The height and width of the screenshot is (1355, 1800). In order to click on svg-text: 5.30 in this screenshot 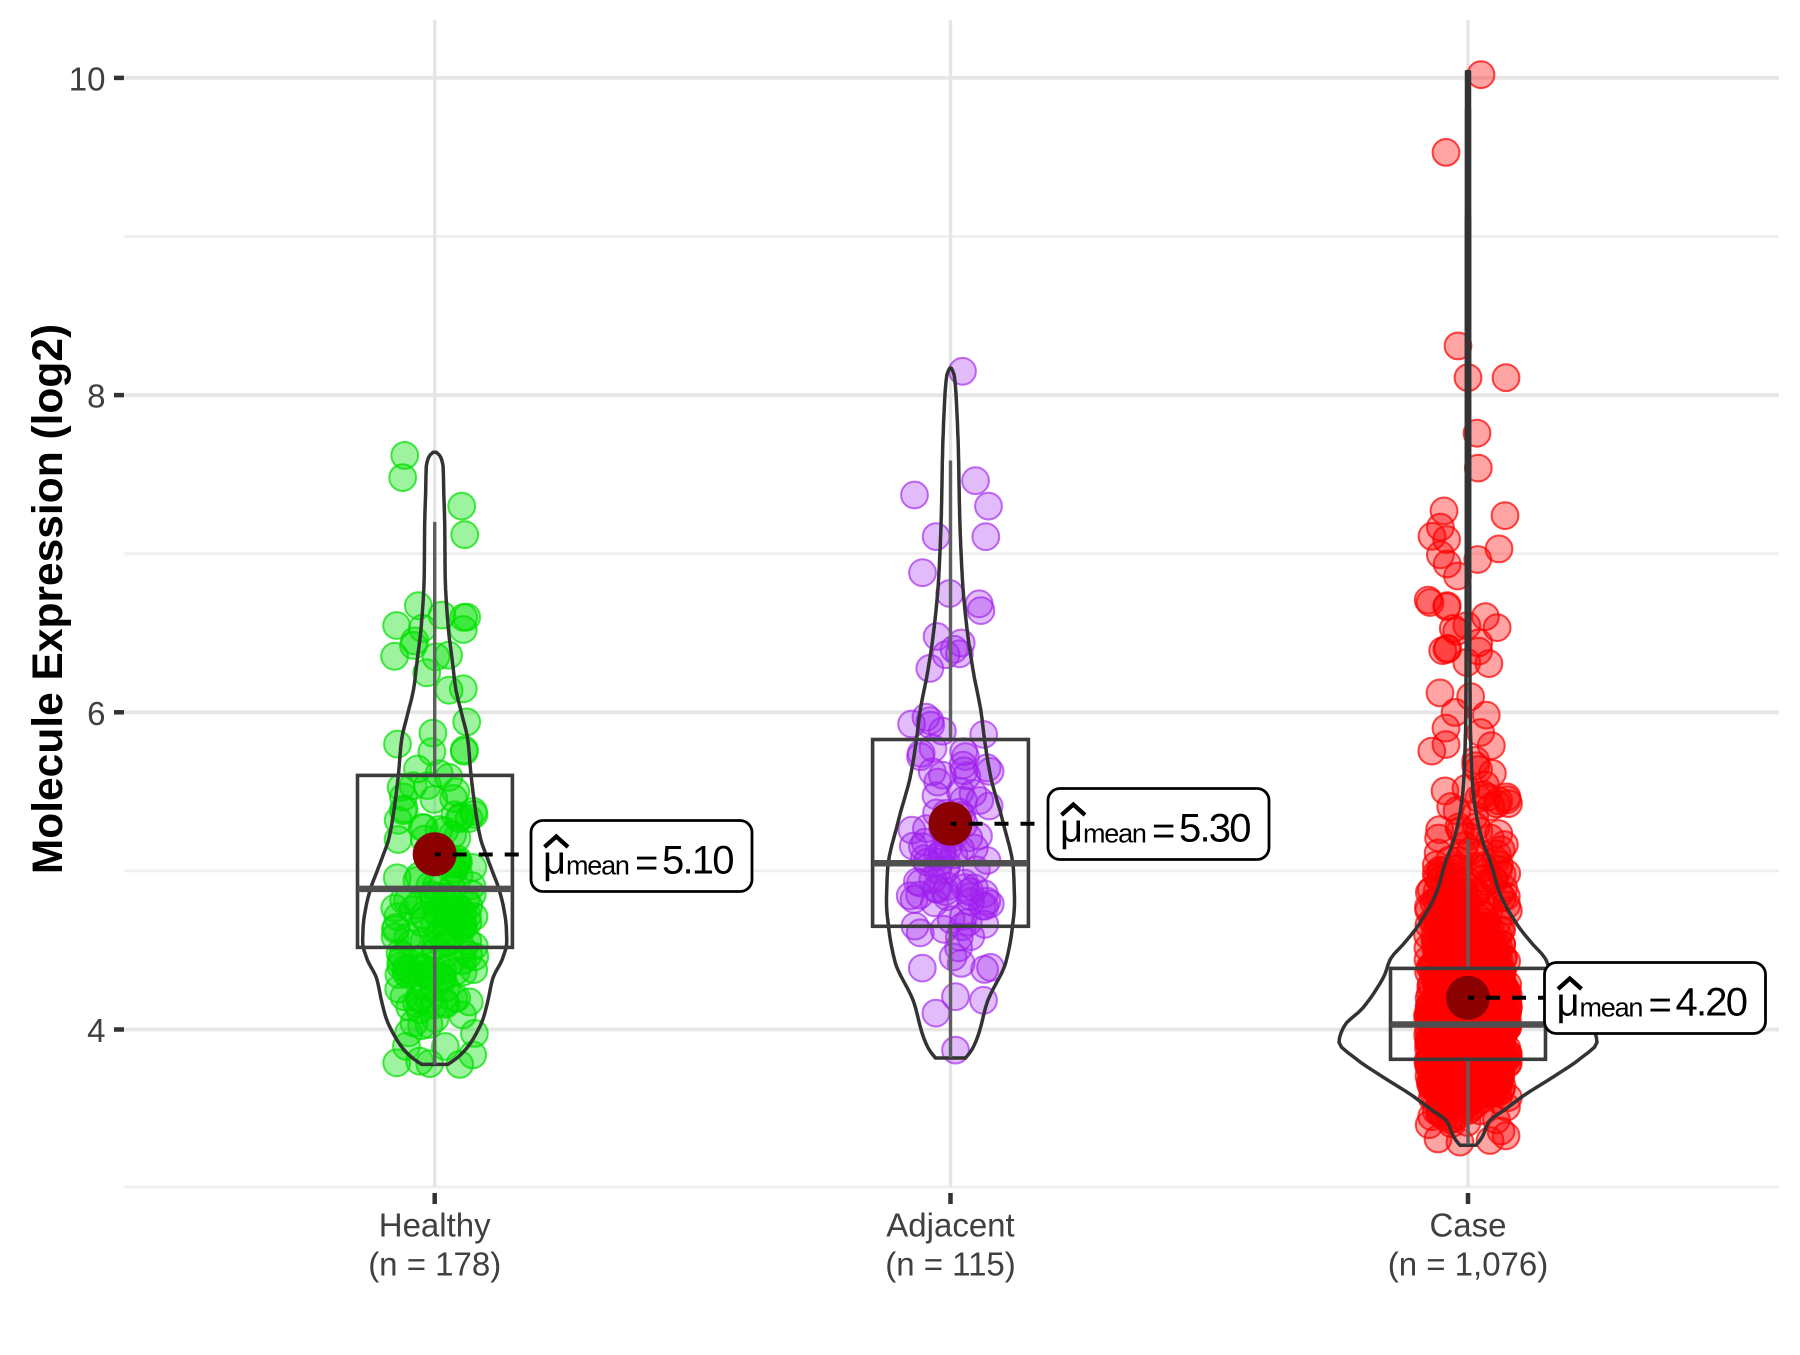, I will do `click(1214, 829)`.